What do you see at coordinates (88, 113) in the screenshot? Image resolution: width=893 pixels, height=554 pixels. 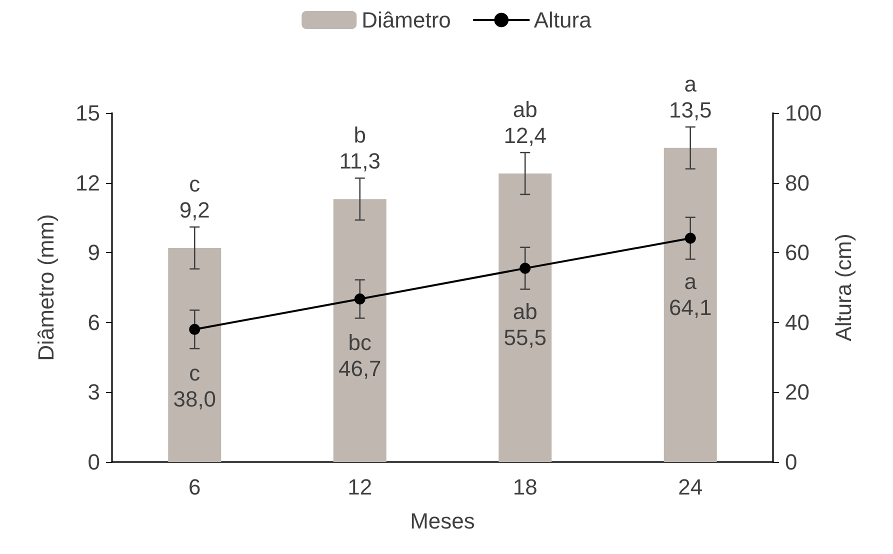 I see `y-tick-label: 15` at bounding box center [88, 113].